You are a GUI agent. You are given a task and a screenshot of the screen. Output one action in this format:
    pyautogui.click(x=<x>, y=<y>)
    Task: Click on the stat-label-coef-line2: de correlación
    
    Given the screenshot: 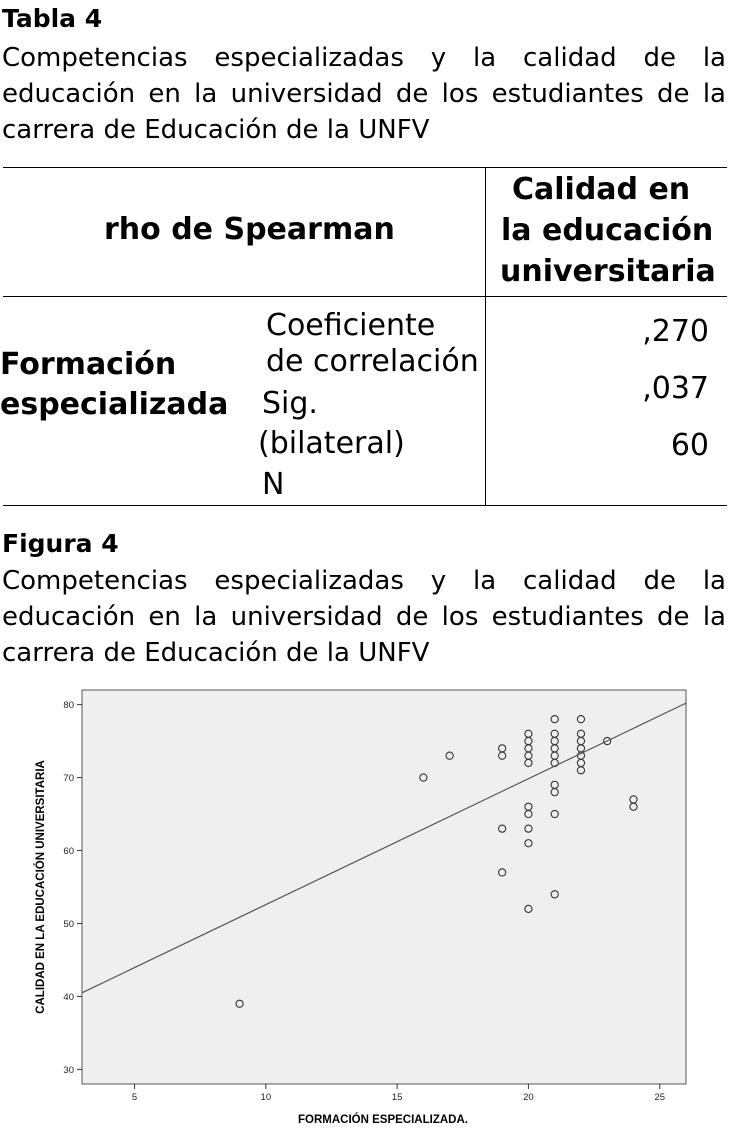 What is the action you would take?
    pyautogui.click(x=372, y=361)
    